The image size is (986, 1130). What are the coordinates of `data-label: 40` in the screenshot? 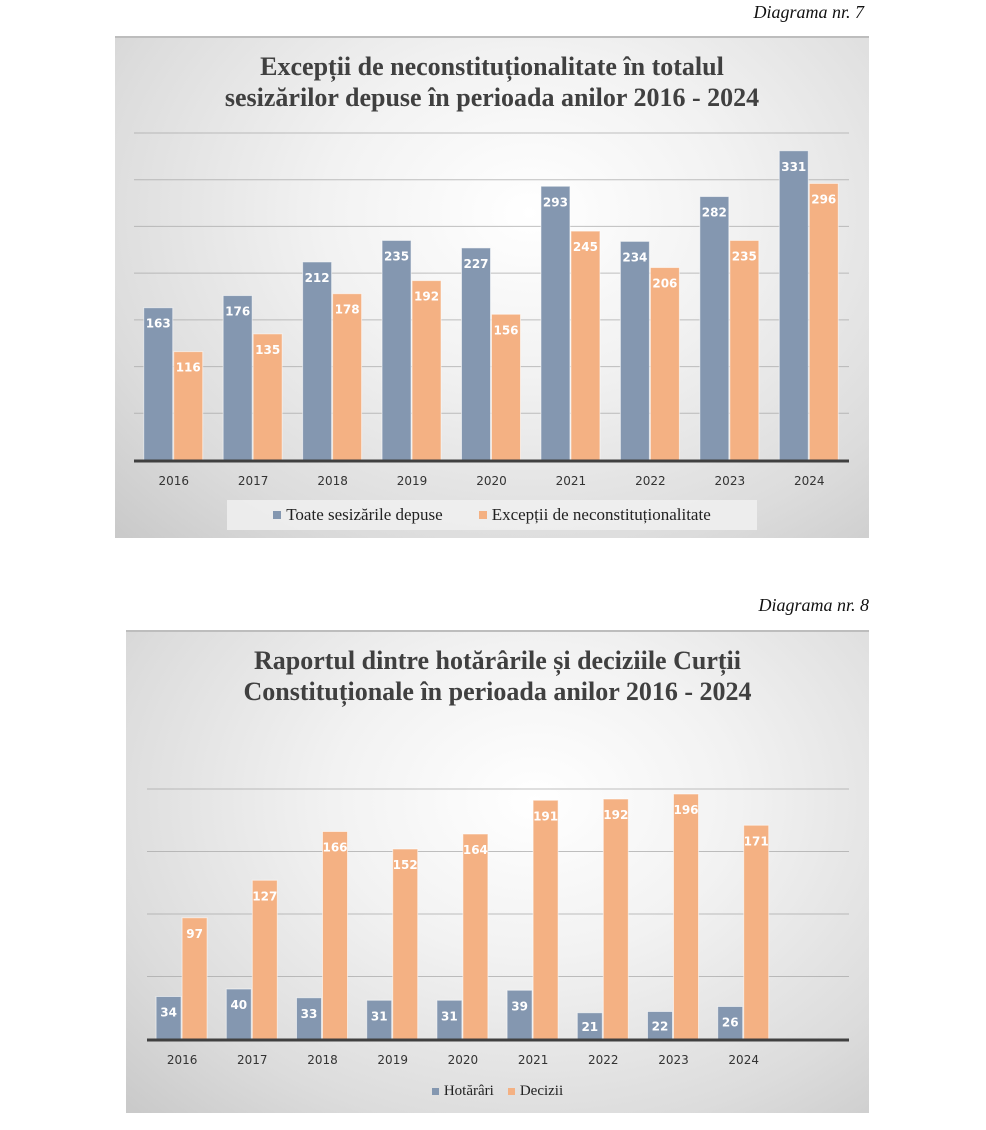 It's located at (238, 1005).